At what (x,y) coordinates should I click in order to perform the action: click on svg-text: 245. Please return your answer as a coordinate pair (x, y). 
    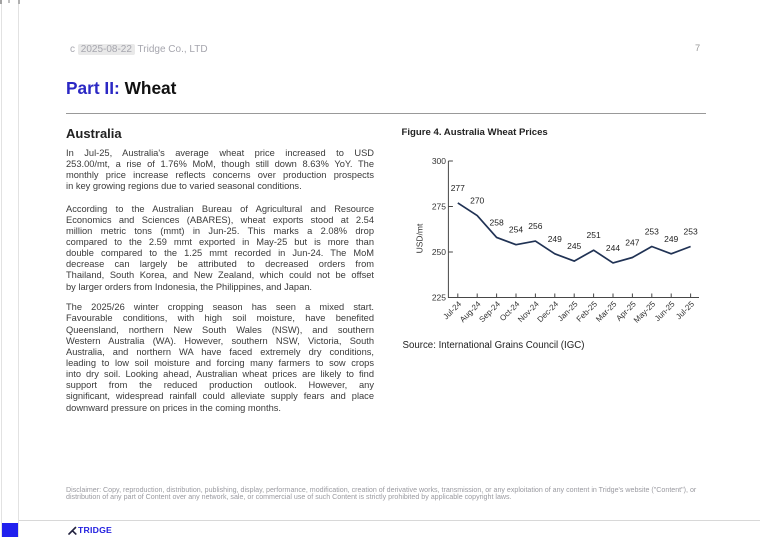
    Looking at the image, I should click on (574, 246).